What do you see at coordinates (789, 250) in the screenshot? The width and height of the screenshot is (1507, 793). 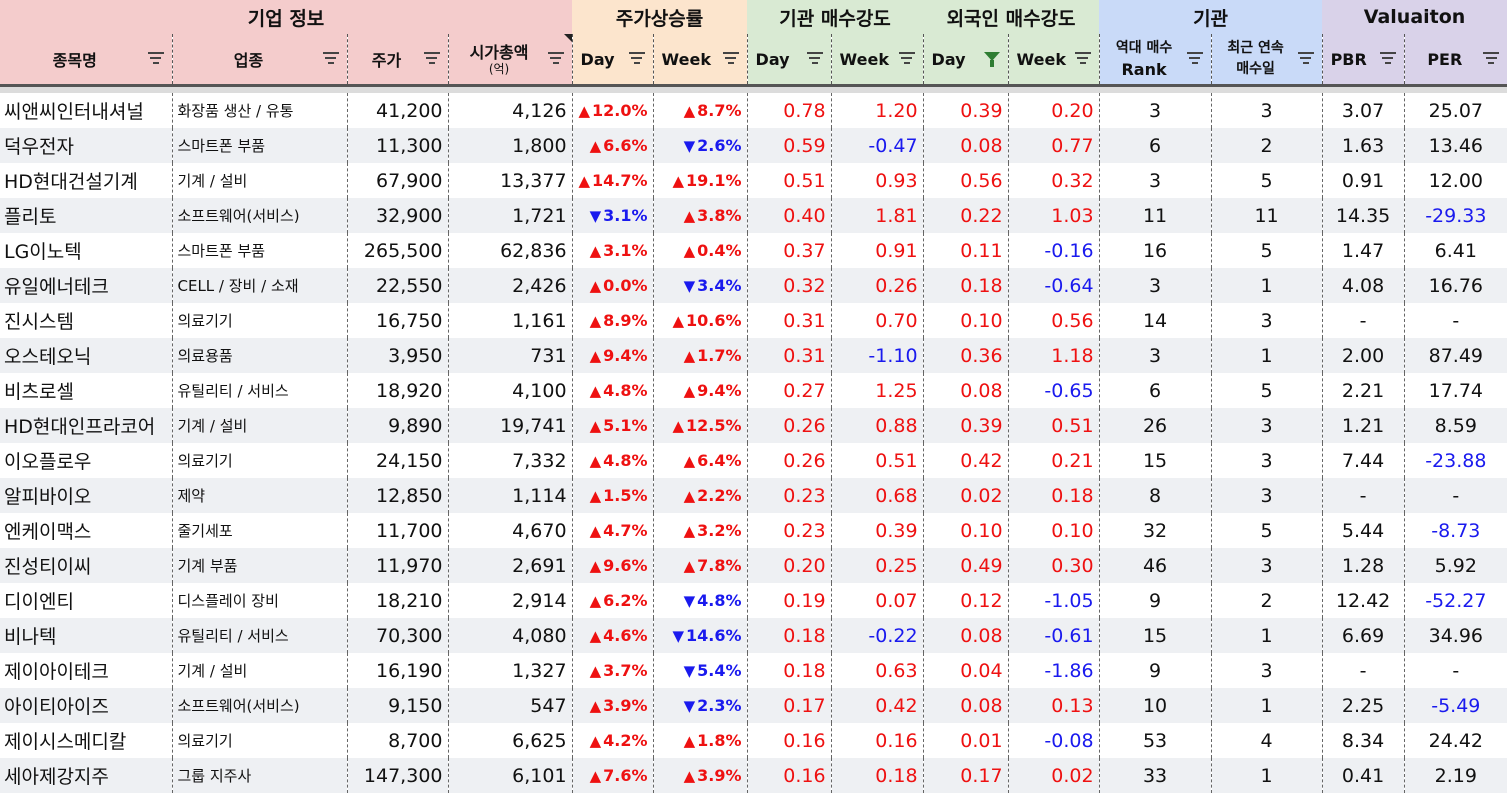 I see `inst-day-cell: 0.37` at bounding box center [789, 250].